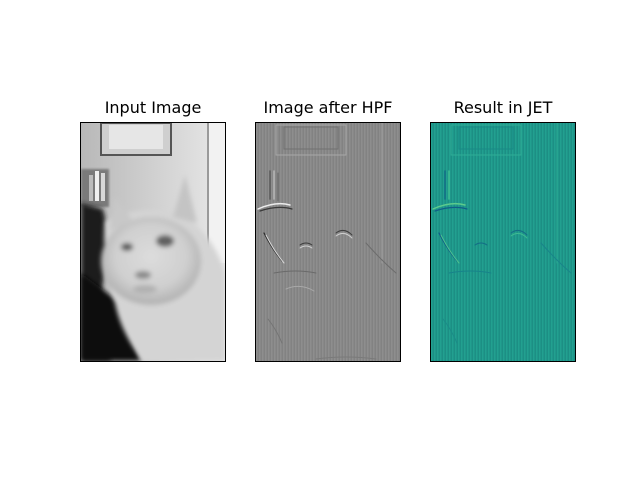 The height and width of the screenshot is (480, 640). I want to click on jet-image, so click(503, 242).